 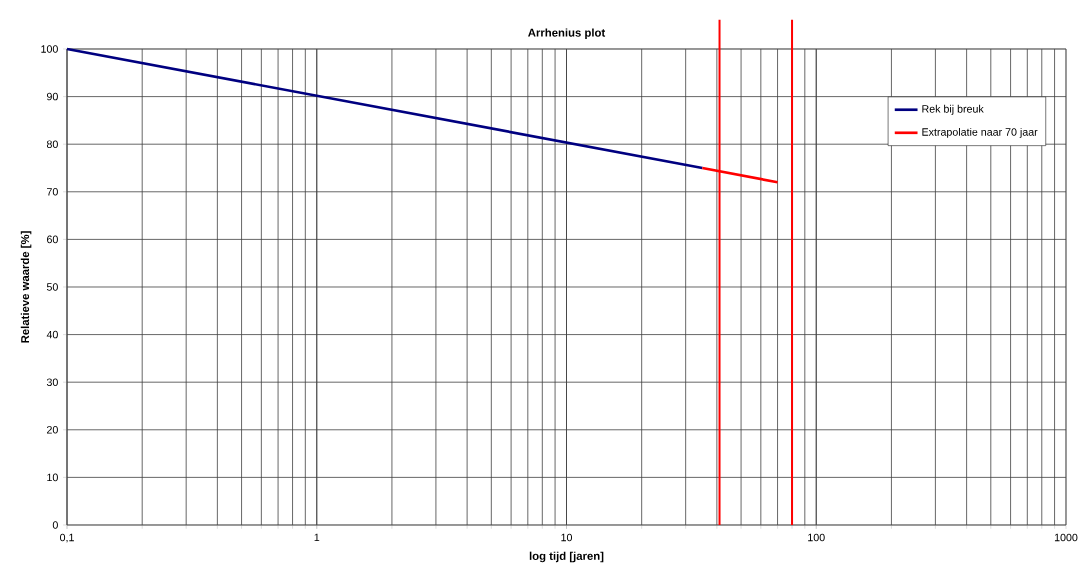 I want to click on y-tick-label: 80, so click(x=52, y=144).